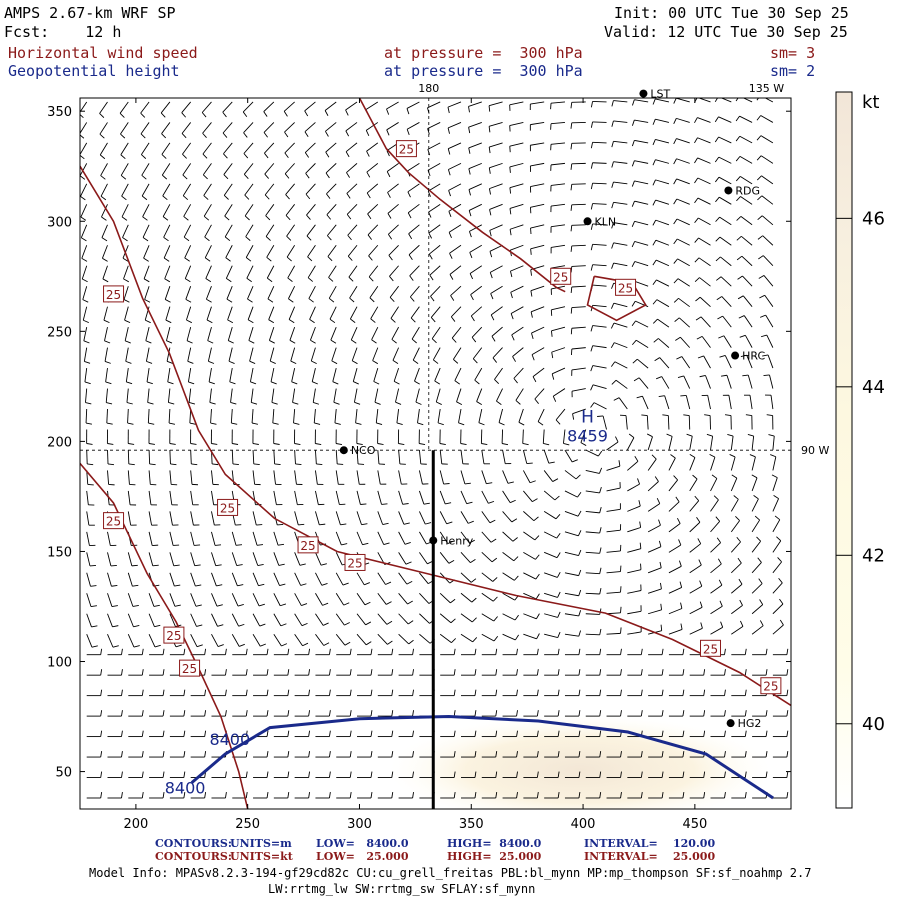  I want to click on colorbar-tick-label: 40, so click(873, 724).